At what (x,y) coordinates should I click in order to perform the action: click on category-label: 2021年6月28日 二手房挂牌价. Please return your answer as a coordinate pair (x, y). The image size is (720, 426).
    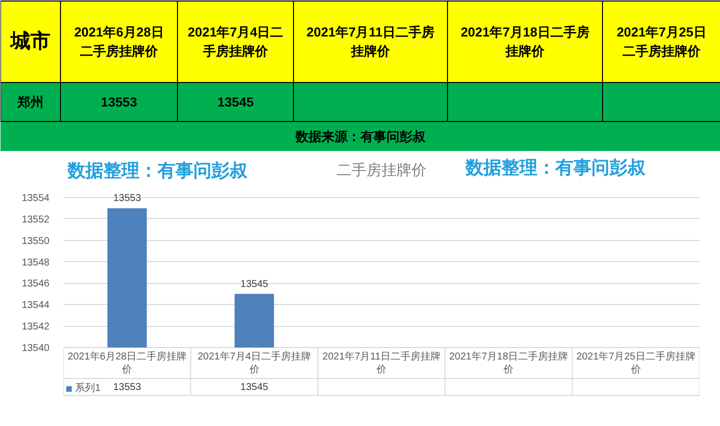
    Looking at the image, I should click on (119, 41).